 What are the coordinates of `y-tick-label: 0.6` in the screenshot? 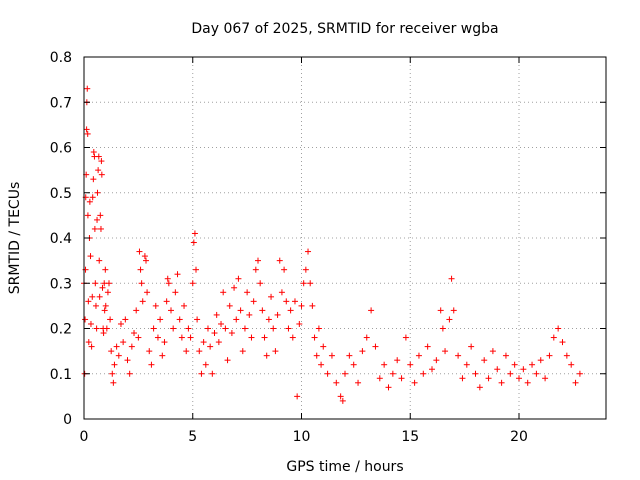 It's located at (61, 149).